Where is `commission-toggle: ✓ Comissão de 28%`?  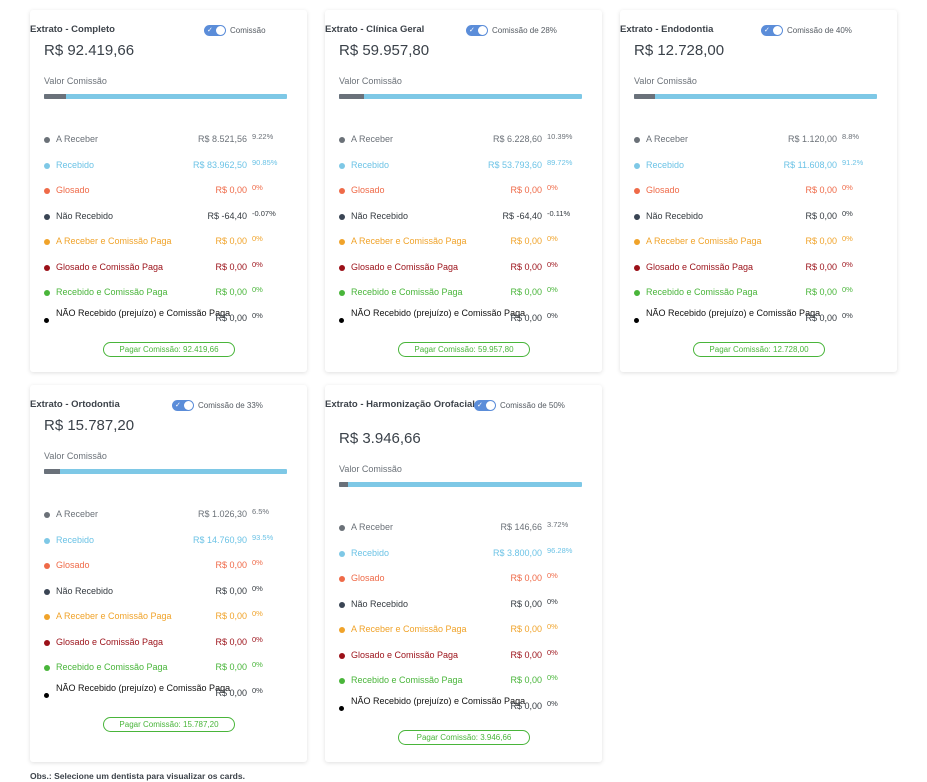 commission-toggle: ✓ Comissão de 28% is located at coordinates (526, 30).